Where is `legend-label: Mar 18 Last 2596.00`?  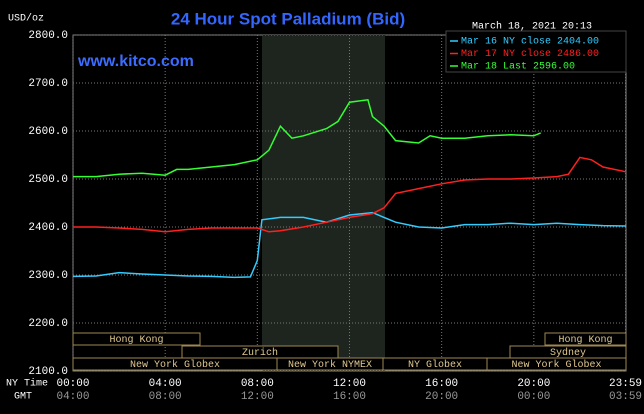 legend-label: Mar 18 Last 2596.00 is located at coordinates (518, 67).